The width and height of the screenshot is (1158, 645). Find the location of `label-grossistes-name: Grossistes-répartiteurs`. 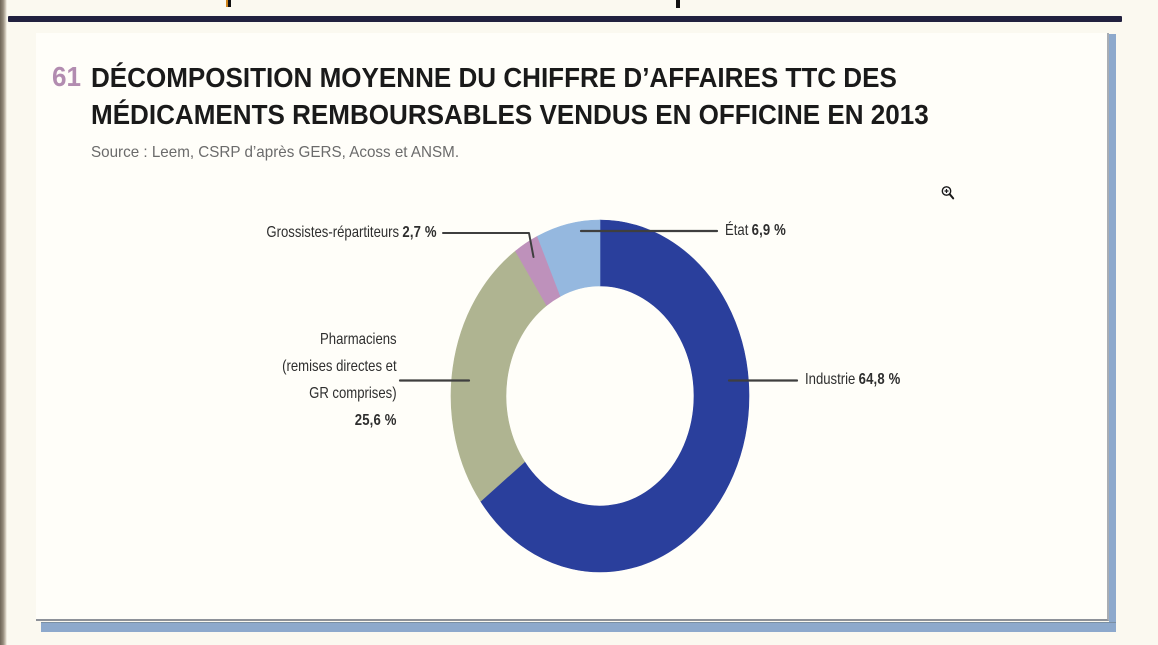

label-grossistes-name: Grossistes-répartiteurs is located at coordinates (333, 232).